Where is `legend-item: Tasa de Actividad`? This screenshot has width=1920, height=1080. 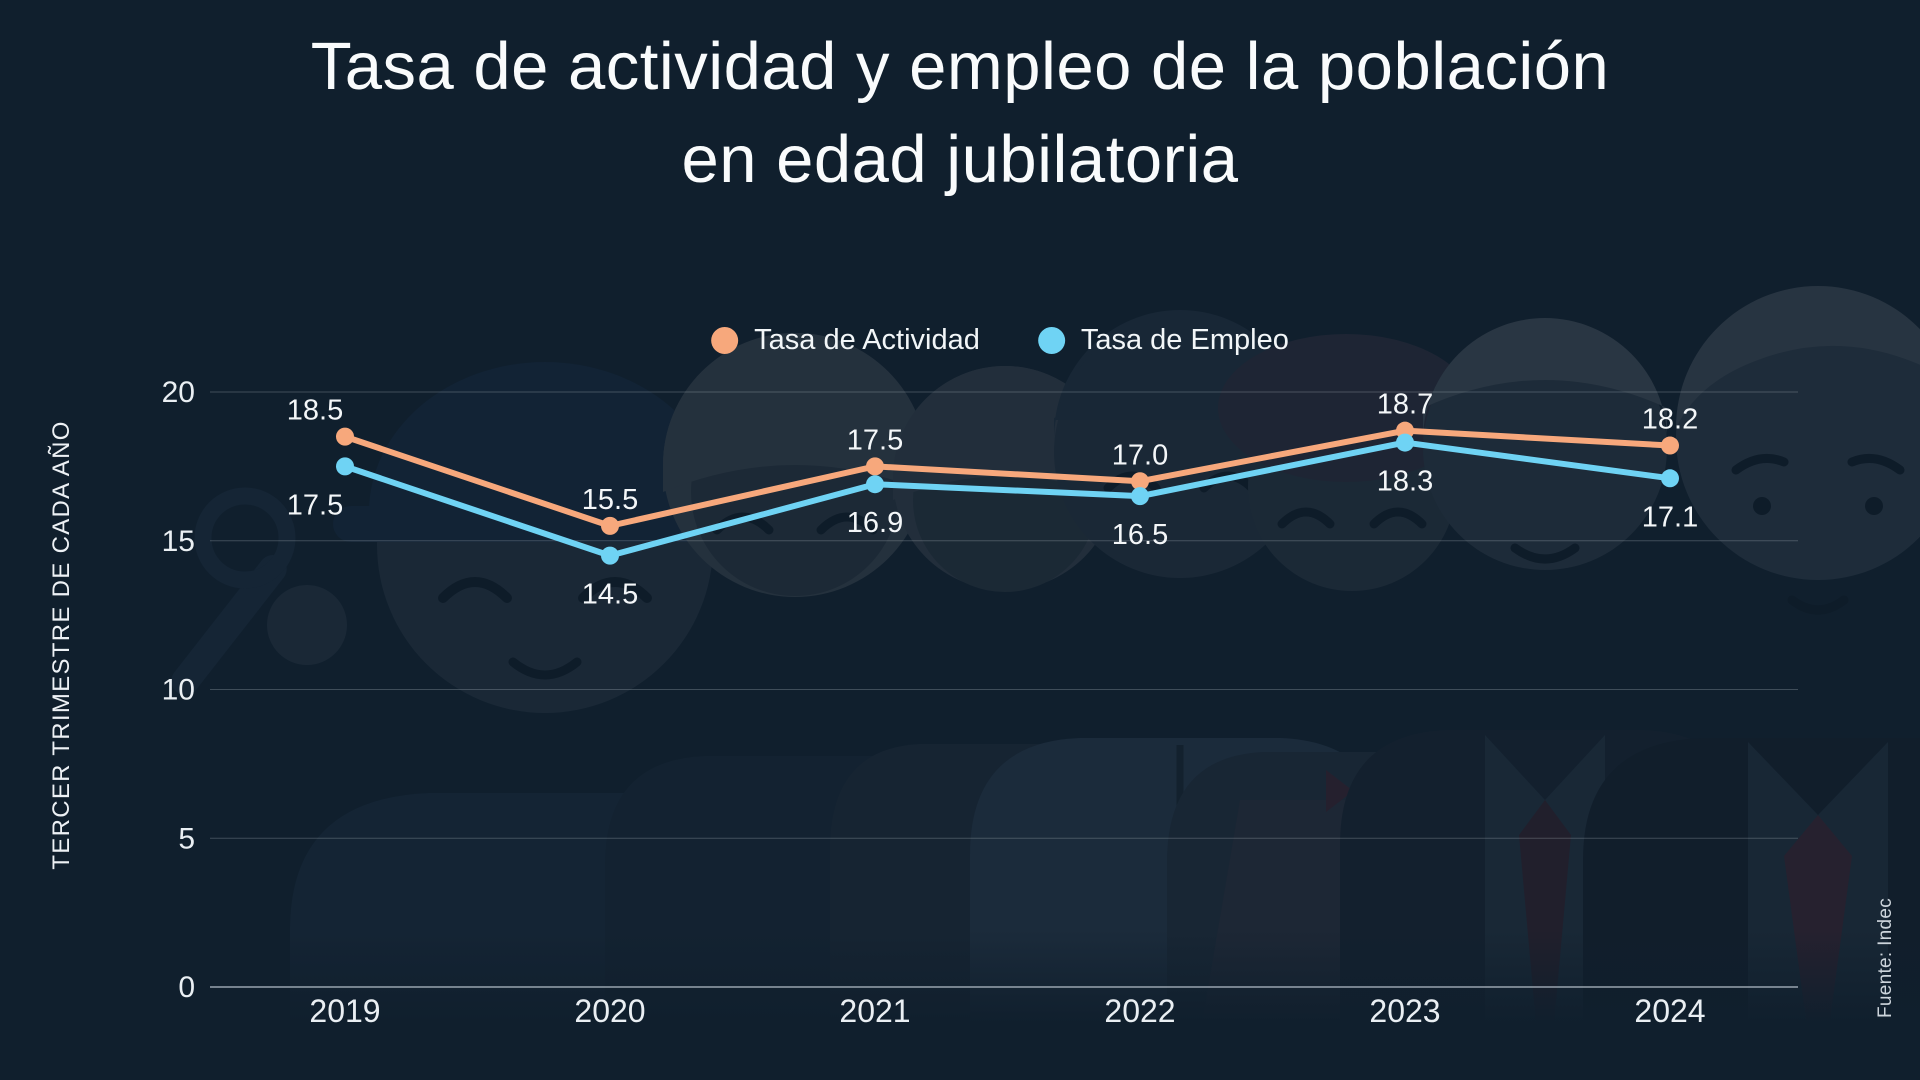
legend-item: Tasa de Actividad is located at coordinates (845, 340).